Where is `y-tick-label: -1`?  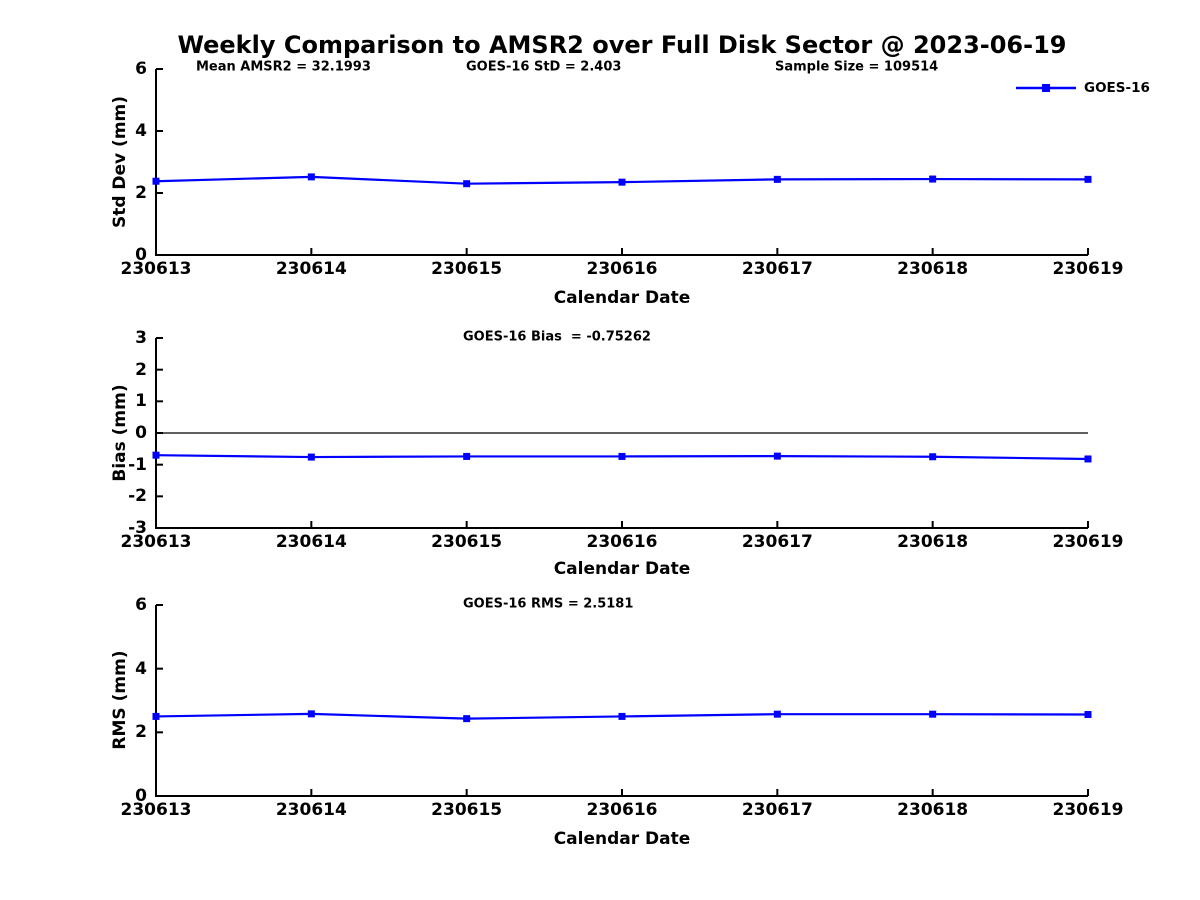
y-tick-label: -1 is located at coordinates (137, 464).